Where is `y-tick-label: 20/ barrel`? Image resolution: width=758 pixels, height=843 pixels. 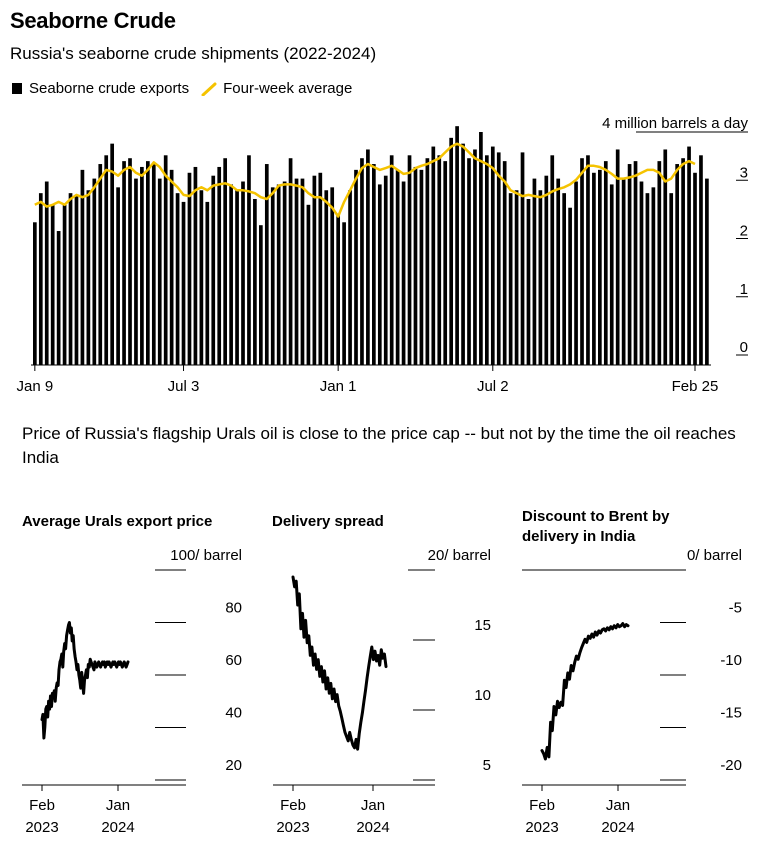
y-tick-label: 20/ barrel is located at coordinates (459, 555).